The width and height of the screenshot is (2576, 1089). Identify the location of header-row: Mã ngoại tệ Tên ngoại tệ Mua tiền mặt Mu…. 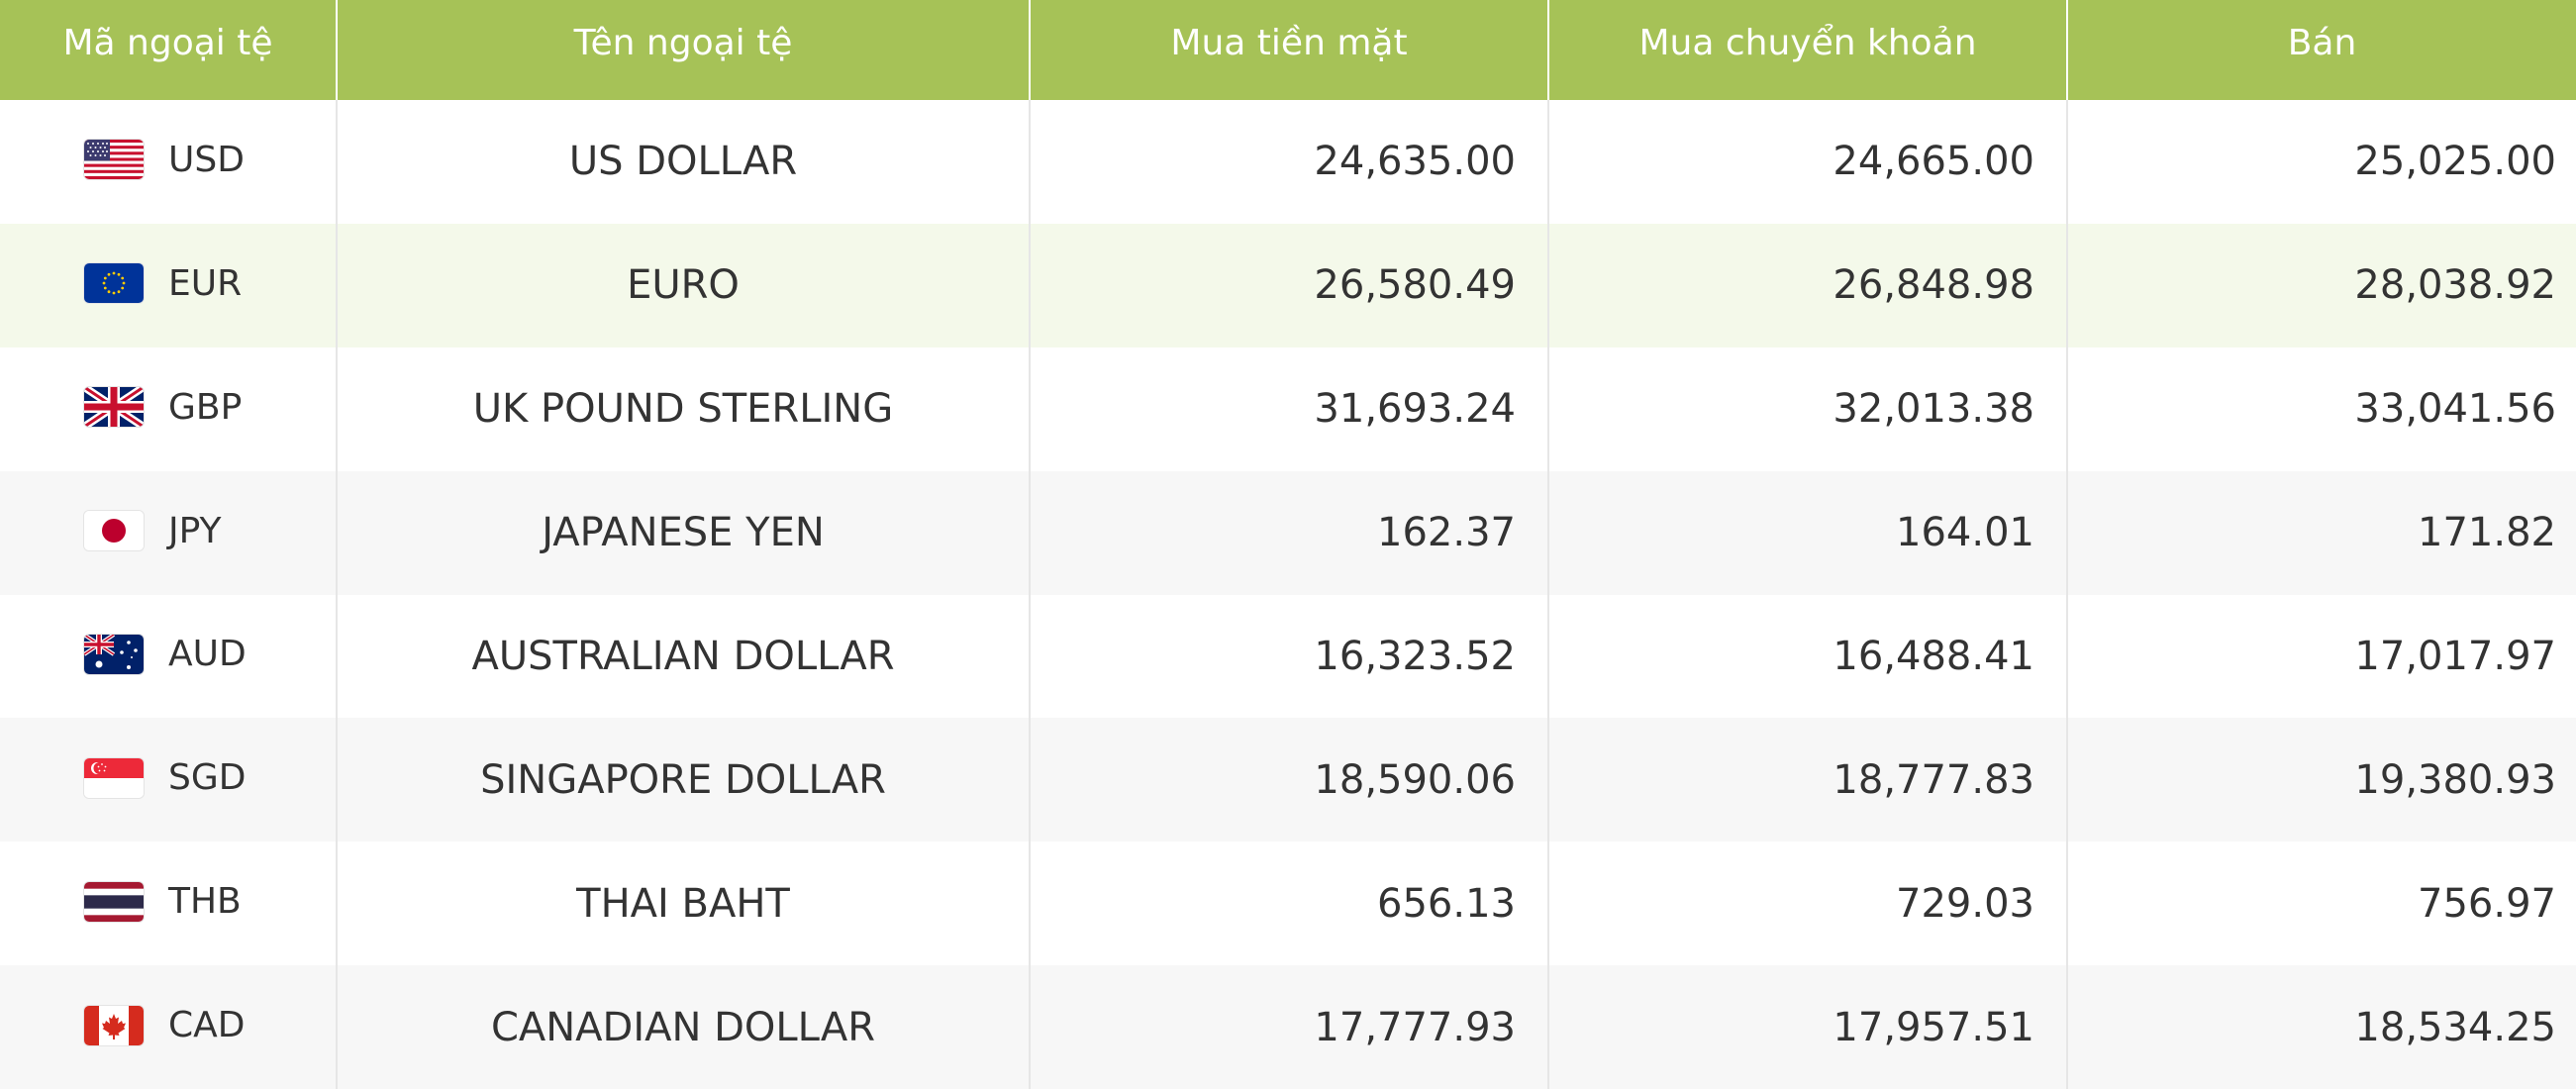
(1288, 50).